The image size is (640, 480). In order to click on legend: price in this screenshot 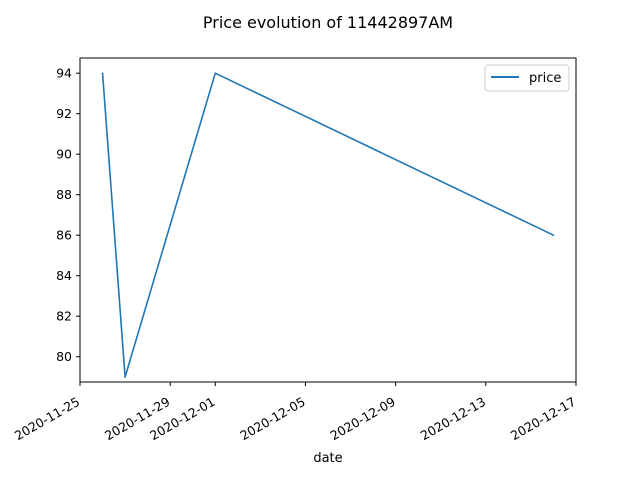, I will do `click(527, 78)`.